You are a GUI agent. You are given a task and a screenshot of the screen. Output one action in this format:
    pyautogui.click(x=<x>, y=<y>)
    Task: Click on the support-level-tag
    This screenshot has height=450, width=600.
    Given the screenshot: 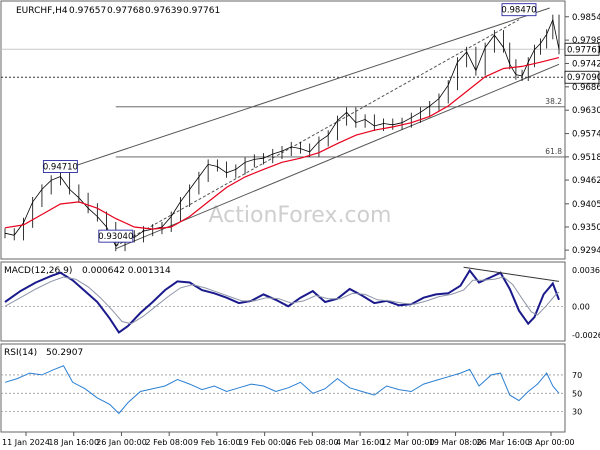 What is the action you would take?
    pyautogui.click(x=582, y=77)
    